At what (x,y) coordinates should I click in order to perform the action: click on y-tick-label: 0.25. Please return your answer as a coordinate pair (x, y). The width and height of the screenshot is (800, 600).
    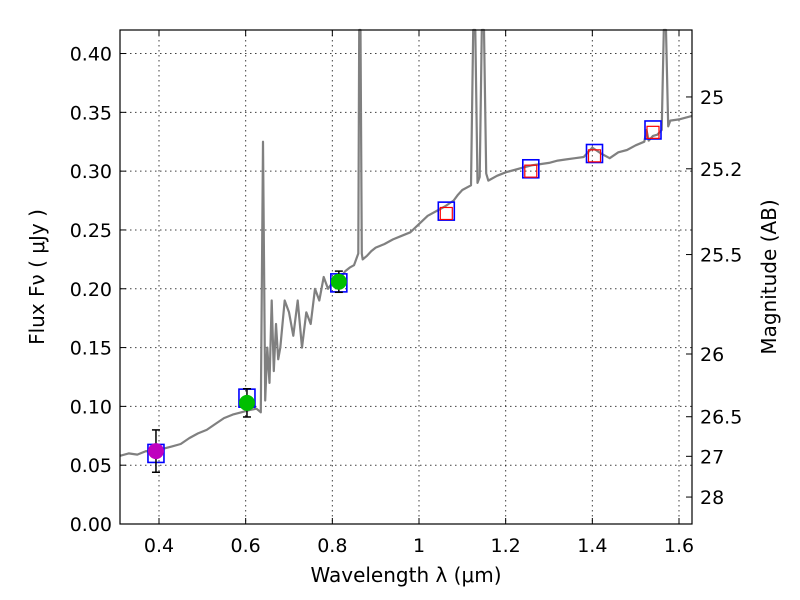
    Looking at the image, I should click on (91, 231).